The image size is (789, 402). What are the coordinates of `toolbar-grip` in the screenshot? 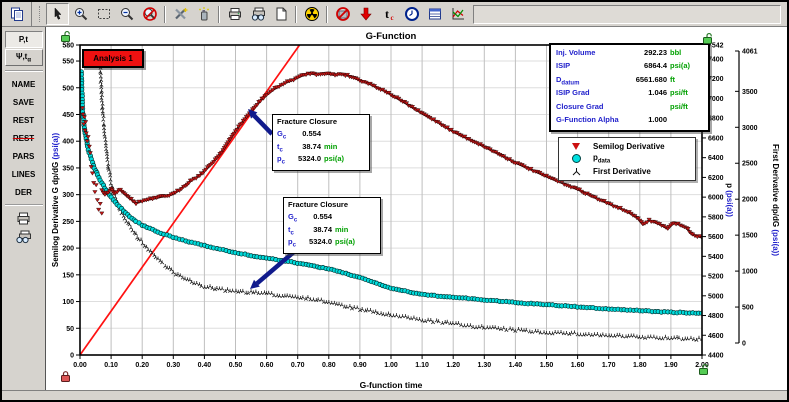 It's located at (41, 14).